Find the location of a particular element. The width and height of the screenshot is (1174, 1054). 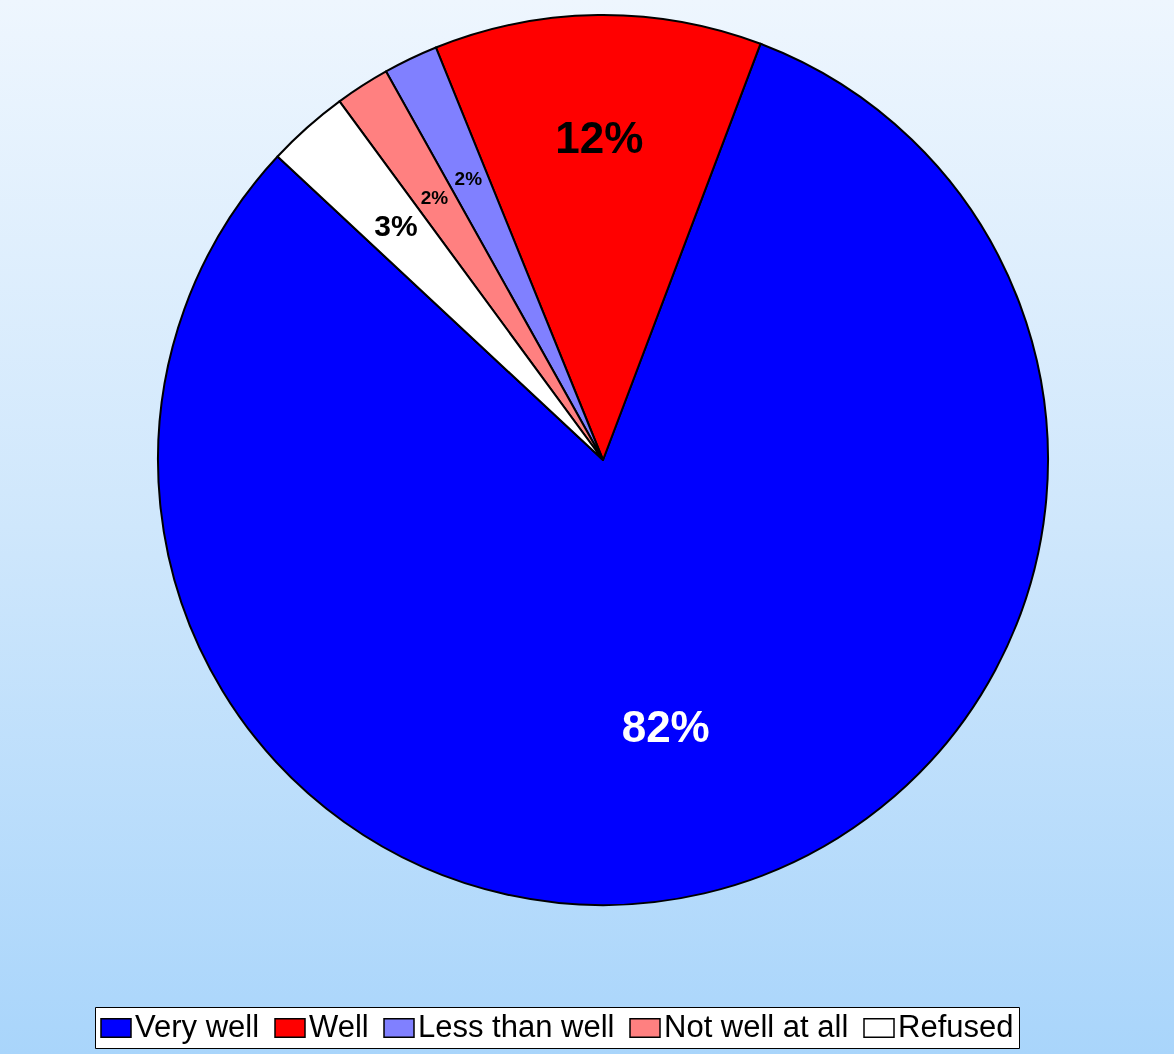

legend-label: Refused is located at coordinates (956, 1026).